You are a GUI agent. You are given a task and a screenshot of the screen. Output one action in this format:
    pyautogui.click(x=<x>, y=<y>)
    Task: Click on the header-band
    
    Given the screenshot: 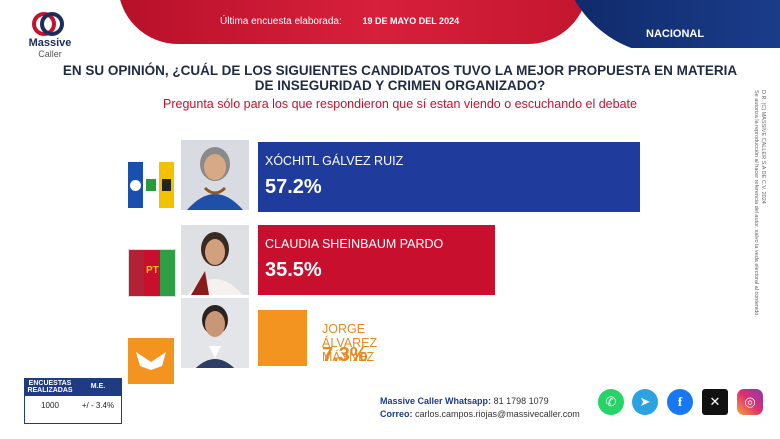 What is the action you would take?
    pyautogui.click(x=390, y=24)
    